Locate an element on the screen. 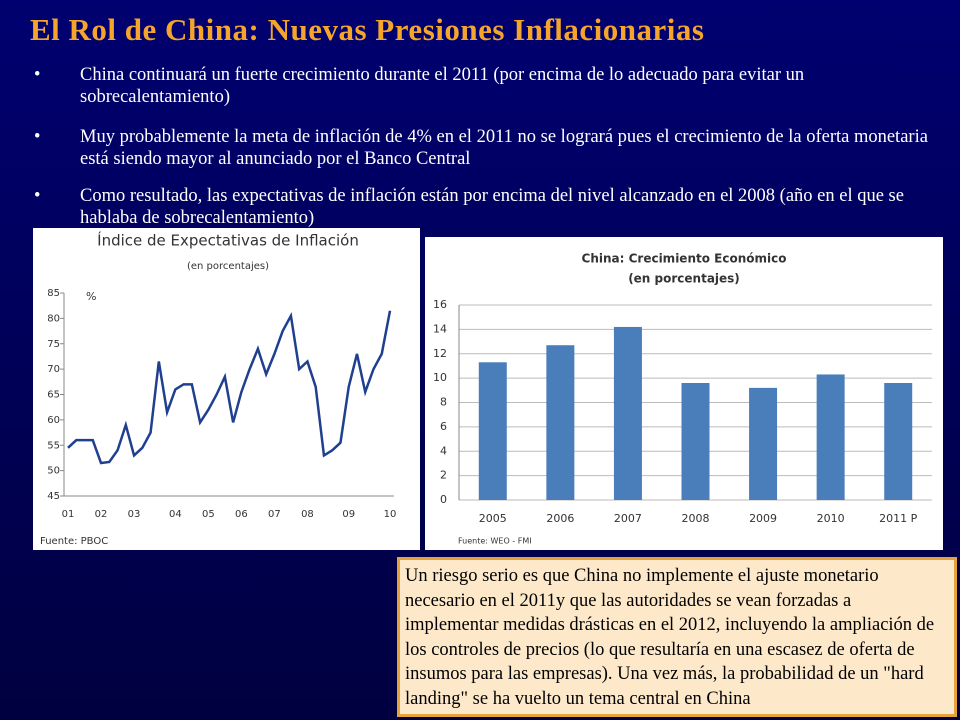  y-label: % is located at coordinates (91, 296).